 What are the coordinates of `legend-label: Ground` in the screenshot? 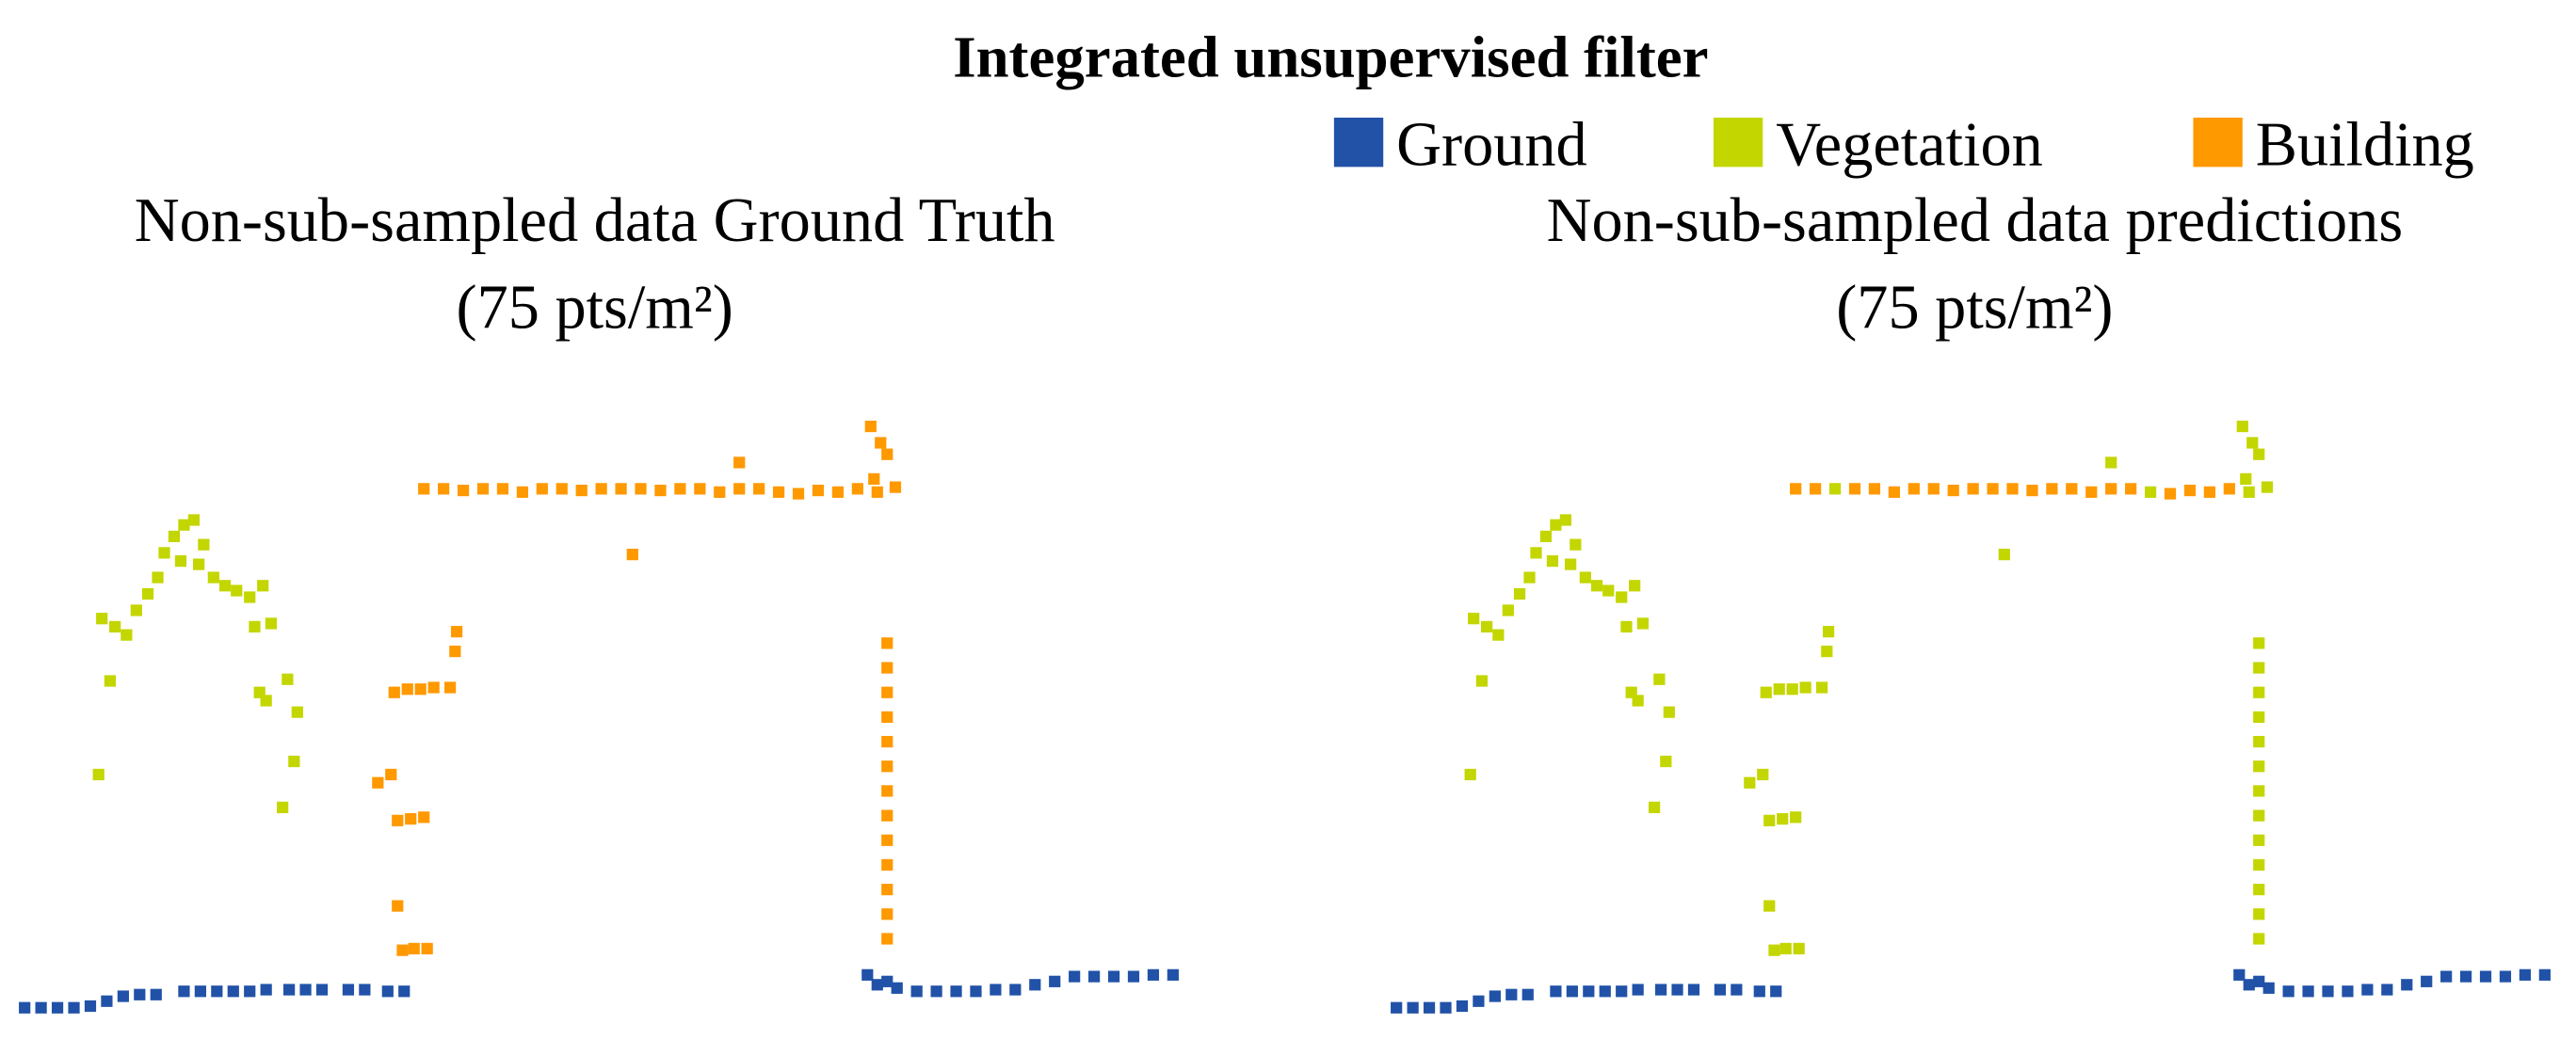 It's located at (1491, 145).